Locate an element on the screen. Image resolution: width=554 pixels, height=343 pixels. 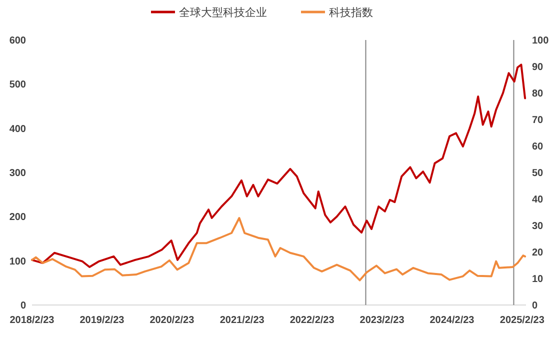
y2-tick-label: 80 is located at coordinates (538, 94).